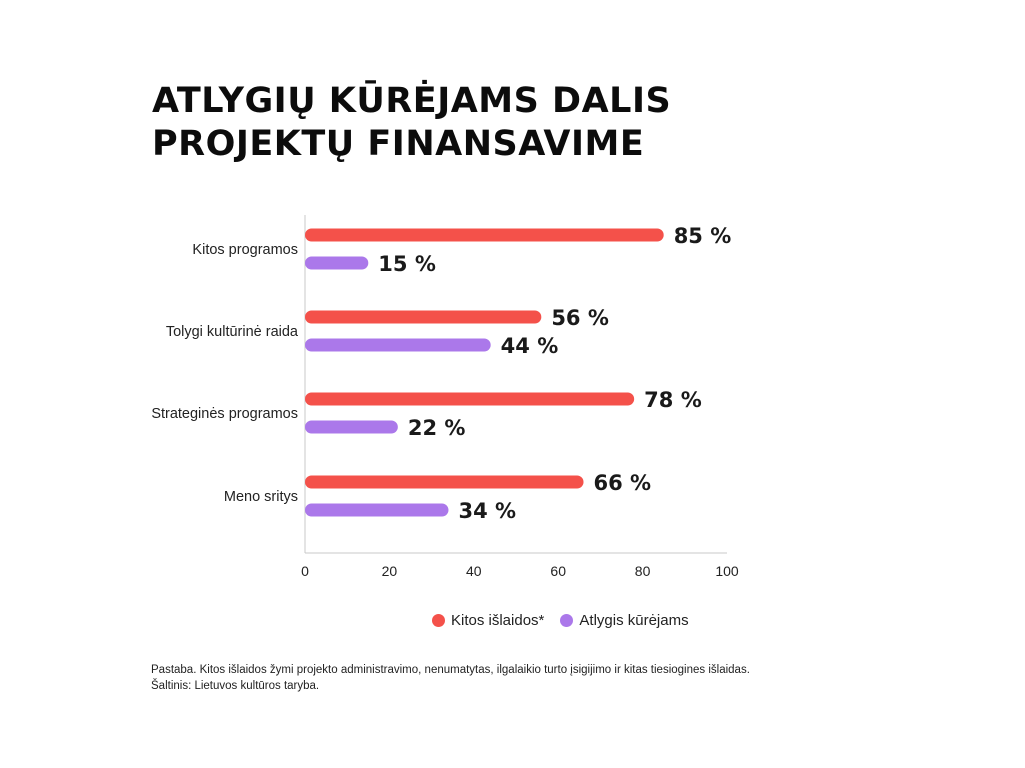 The width and height of the screenshot is (1025, 768). I want to click on x-tick-label: 60, so click(558, 571).